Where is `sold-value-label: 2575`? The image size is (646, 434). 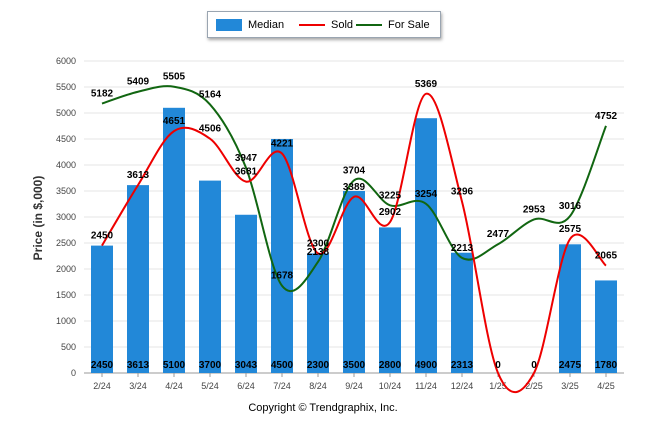
sold-value-label: 2575 is located at coordinates (570, 229).